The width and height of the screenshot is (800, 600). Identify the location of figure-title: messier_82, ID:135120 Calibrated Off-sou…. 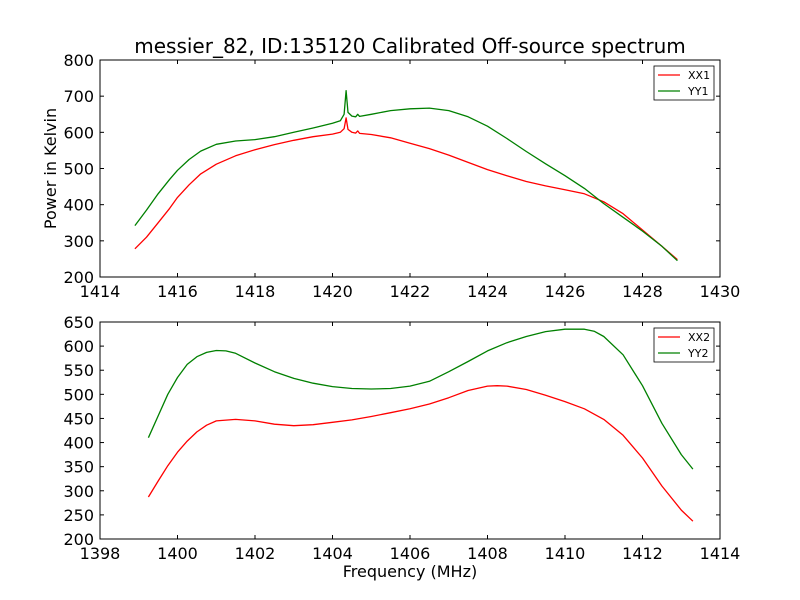
(409, 46).